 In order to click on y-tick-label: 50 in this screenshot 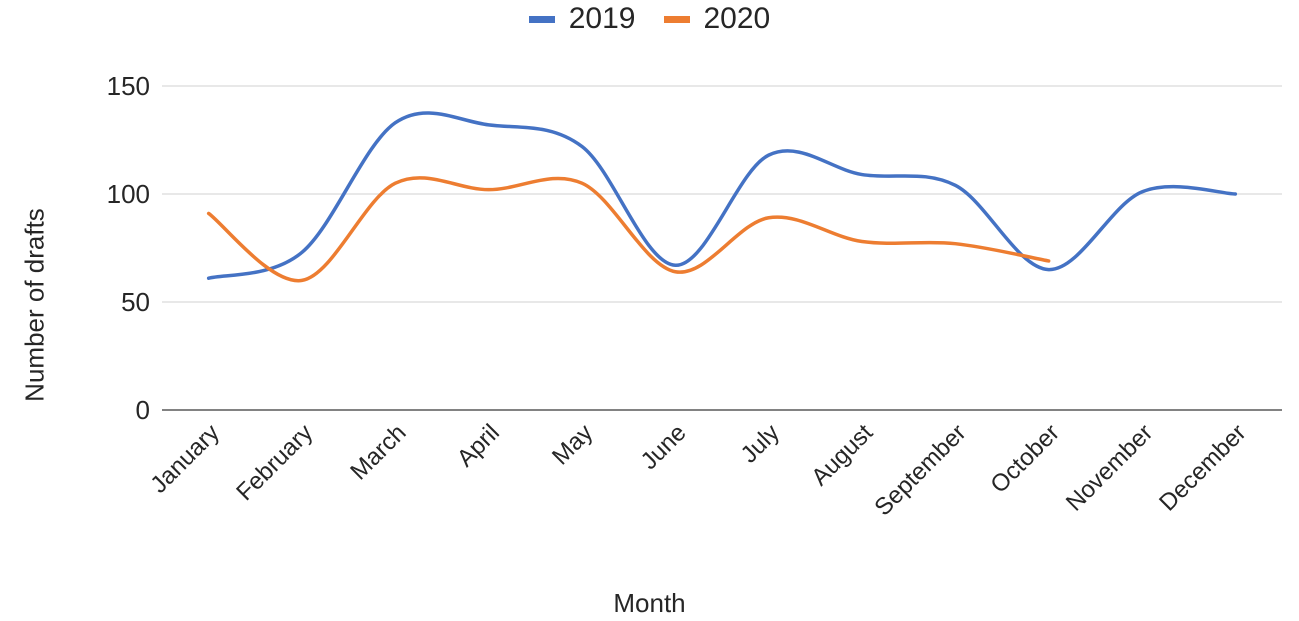, I will do `click(135, 302)`.